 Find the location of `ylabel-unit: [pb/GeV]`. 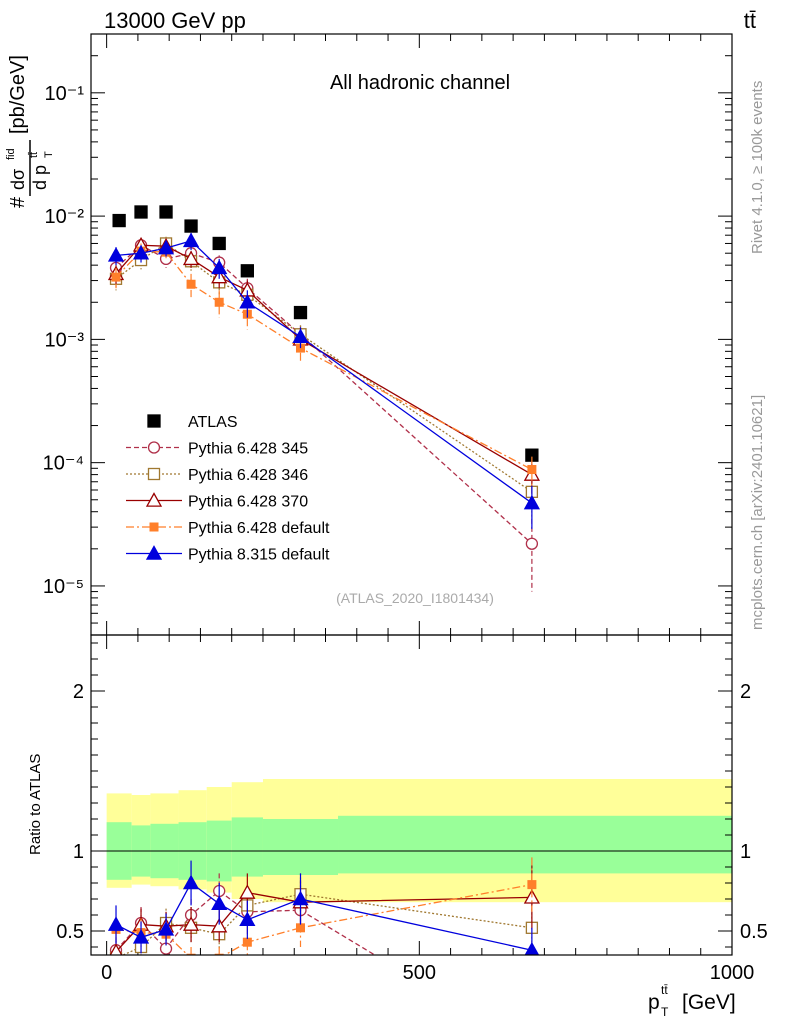

ylabel-unit: [pb/GeV] is located at coordinates (18, 94).